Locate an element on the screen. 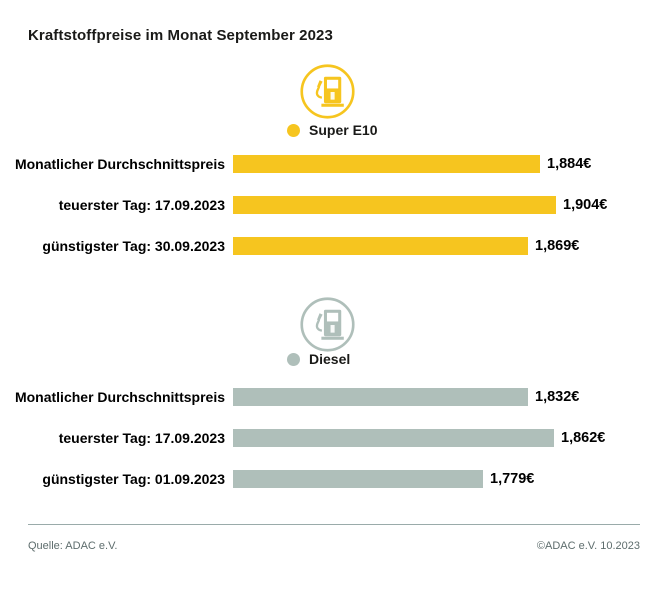 The image size is (668, 591). legend-label-super-e10: Super E10 is located at coordinates (343, 130).